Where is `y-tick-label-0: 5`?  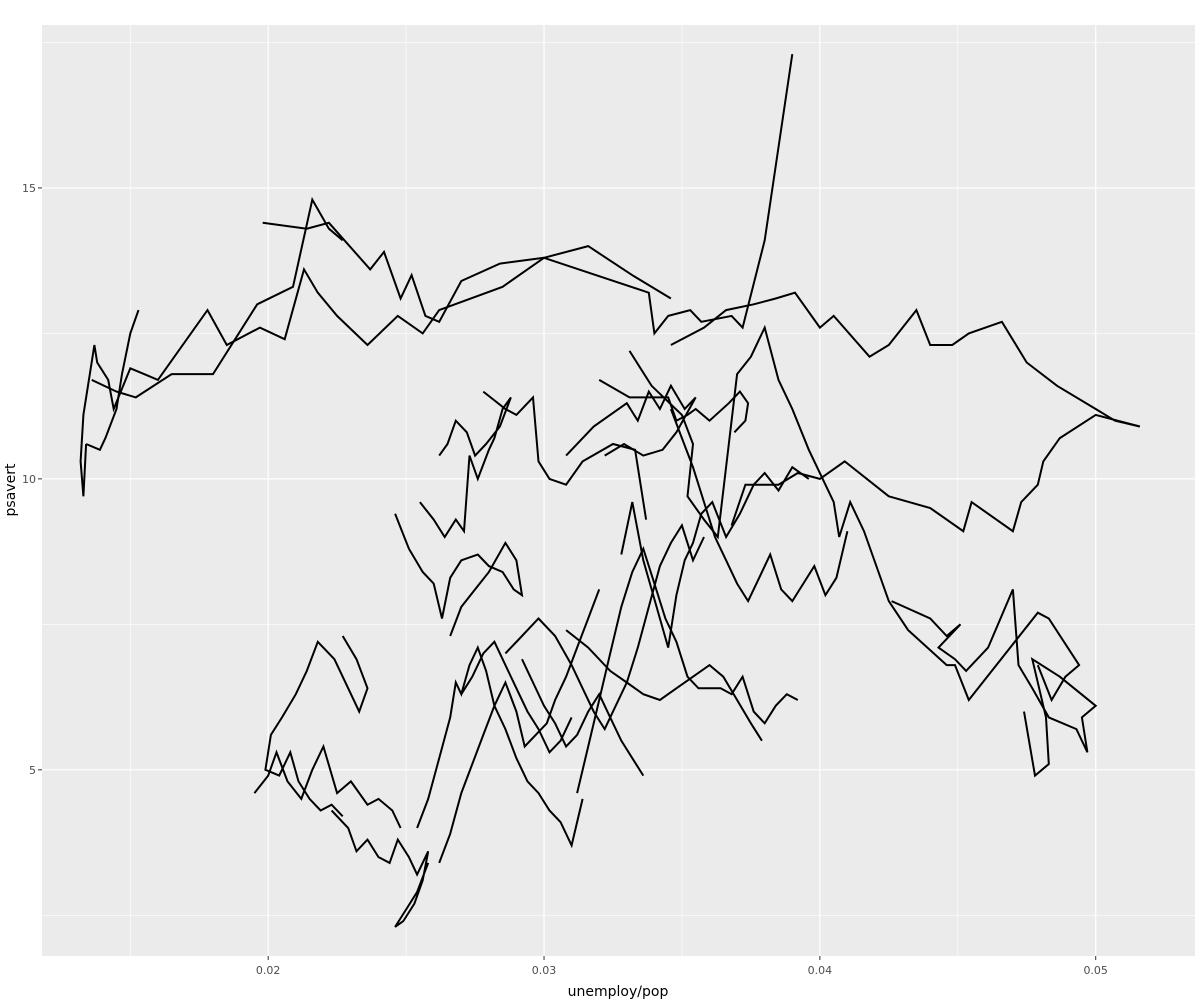 y-tick-label-0: 5 is located at coordinates (32, 770).